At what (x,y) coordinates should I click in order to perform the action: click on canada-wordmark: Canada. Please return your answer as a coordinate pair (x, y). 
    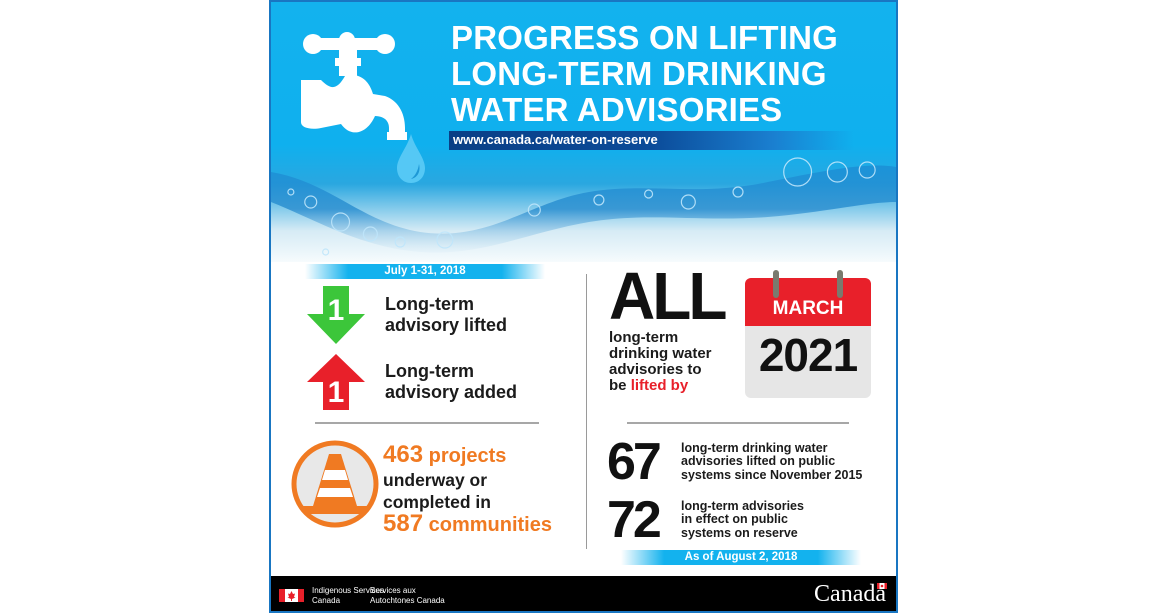
    Looking at the image, I should click on (850, 594).